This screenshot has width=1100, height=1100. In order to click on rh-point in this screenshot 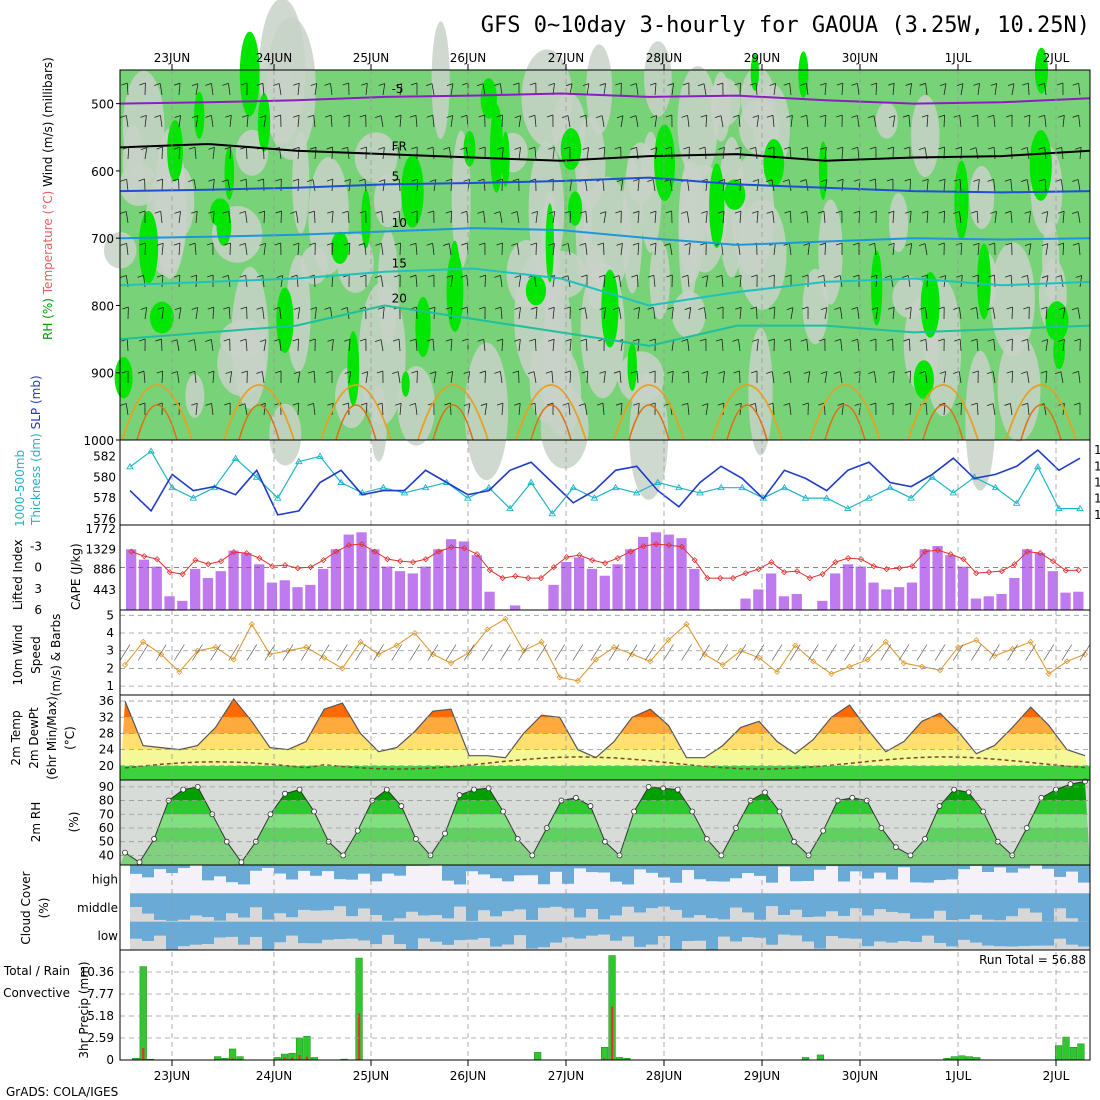, I will do `click(154, 839)`.